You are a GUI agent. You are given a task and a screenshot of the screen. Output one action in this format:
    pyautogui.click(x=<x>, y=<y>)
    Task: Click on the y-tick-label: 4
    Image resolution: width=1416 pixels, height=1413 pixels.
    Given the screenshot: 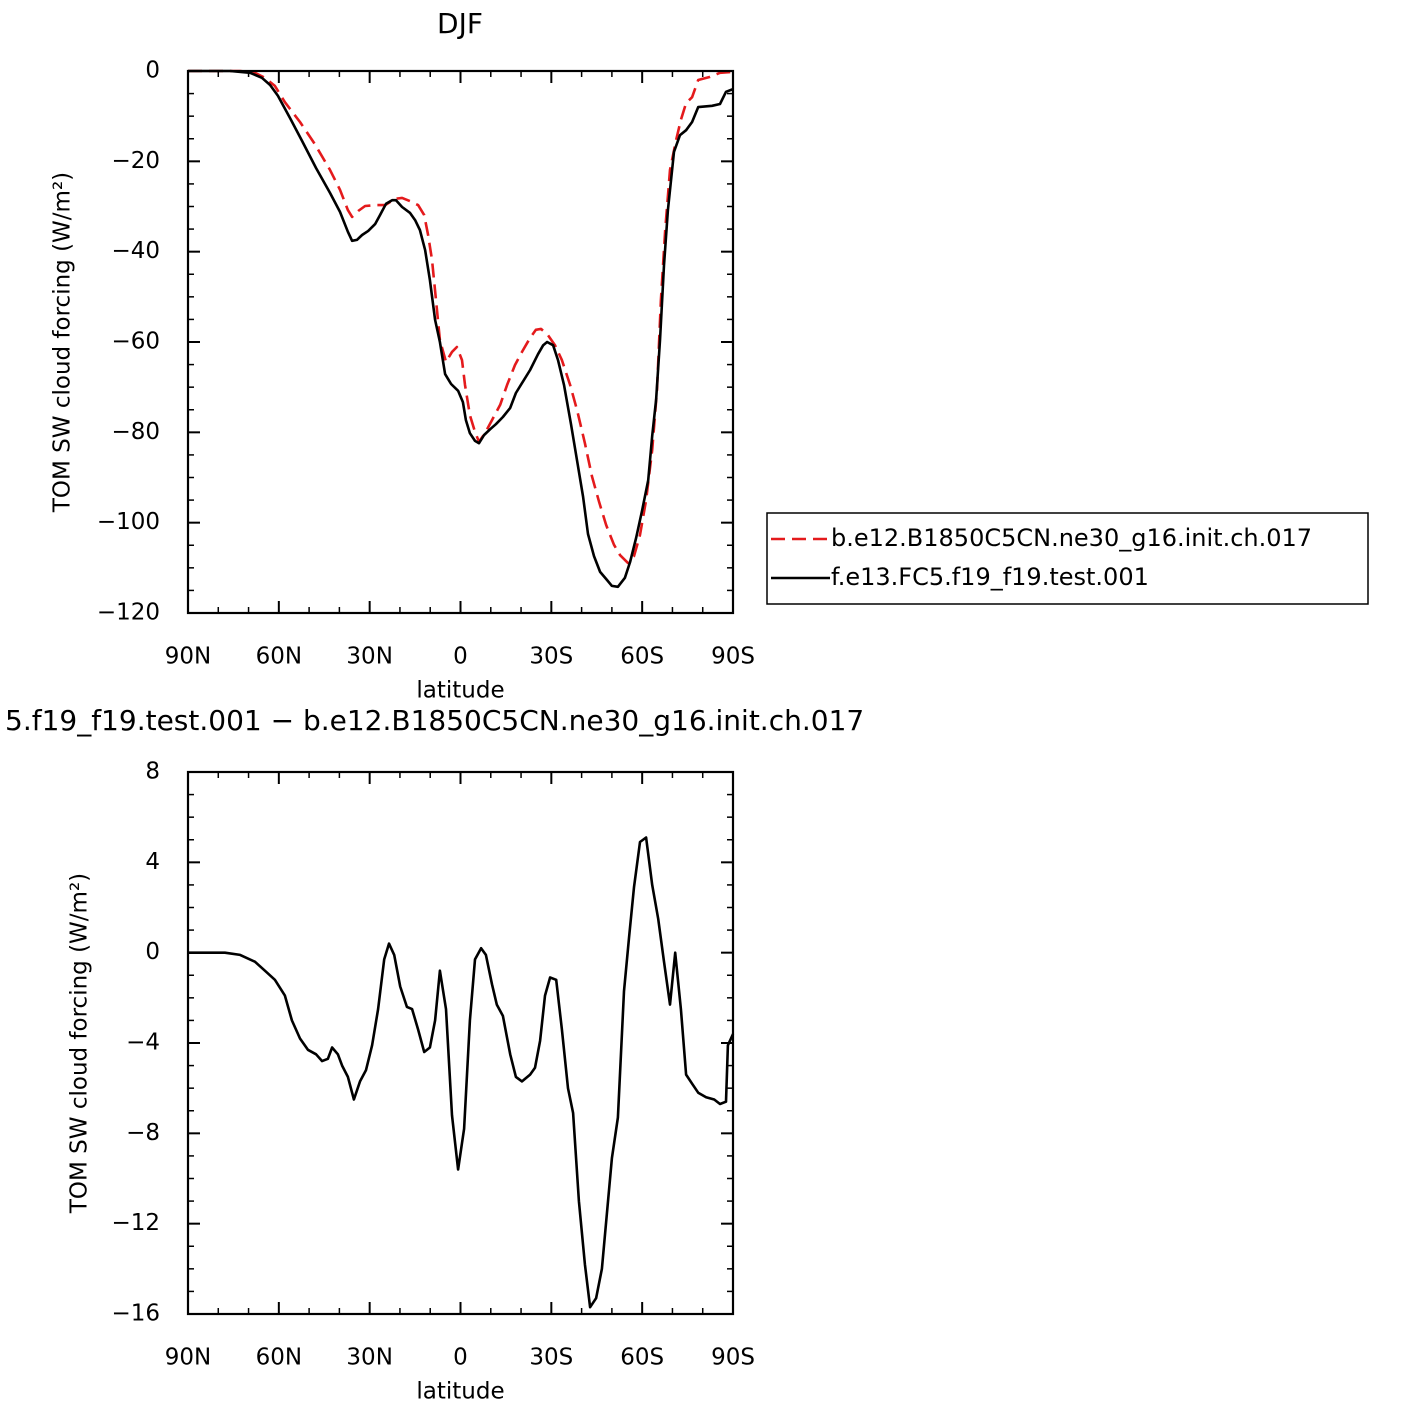 What is the action you would take?
    pyautogui.click(x=152, y=862)
    